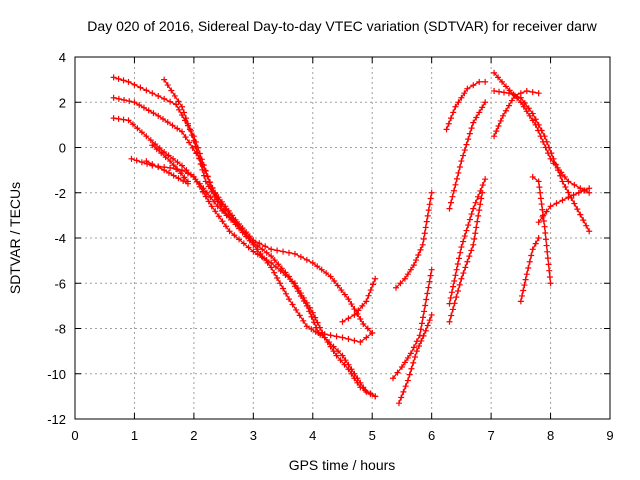 The image size is (640, 480). Describe the element at coordinates (342, 465) in the screenshot. I see `x-axis-label: GPS time / hours` at that location.